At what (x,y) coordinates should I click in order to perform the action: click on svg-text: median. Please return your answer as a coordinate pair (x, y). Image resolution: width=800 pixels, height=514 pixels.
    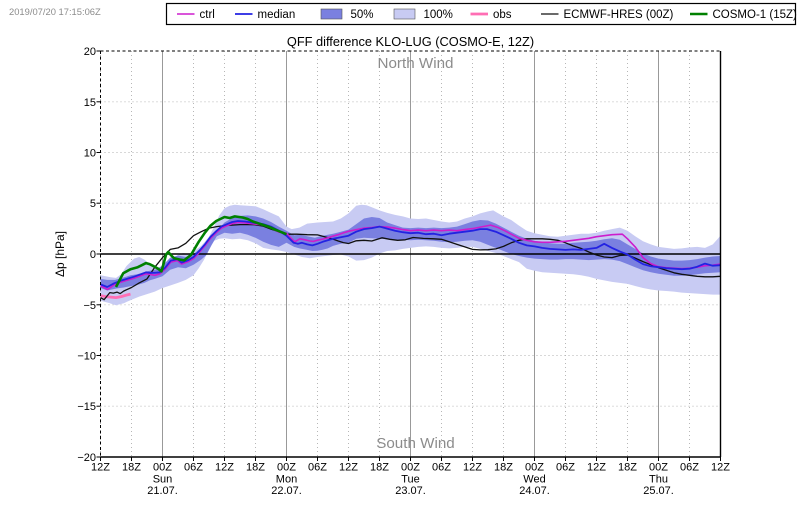
    Looking at the image, I should click on (277, 15).